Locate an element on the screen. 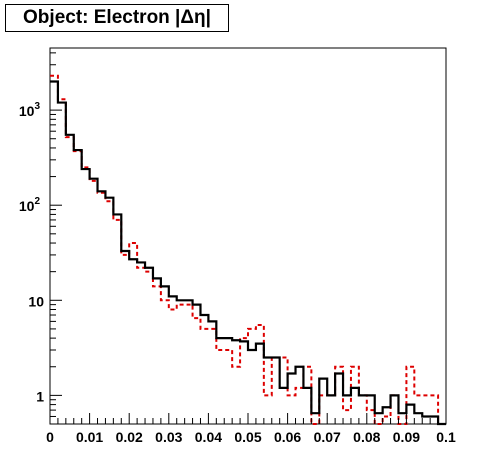 The image size is (496, 472). x-tick-label: 0.08 is located at coordinates (366, 437).